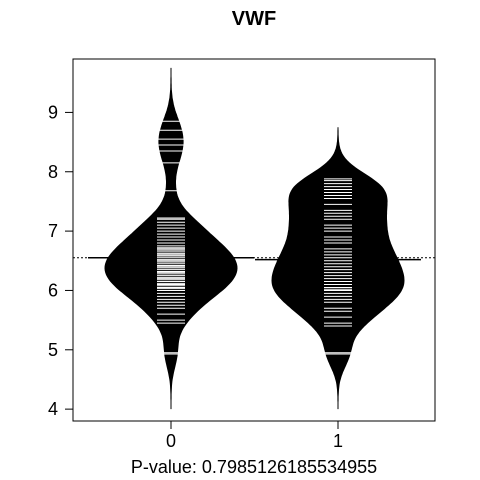 This screenshot has width=480, height=480. What do you see at coordinates (338, 441) in the screenshot?
I see `x-tick-label-1: 1` at bounding box center [338, 441].